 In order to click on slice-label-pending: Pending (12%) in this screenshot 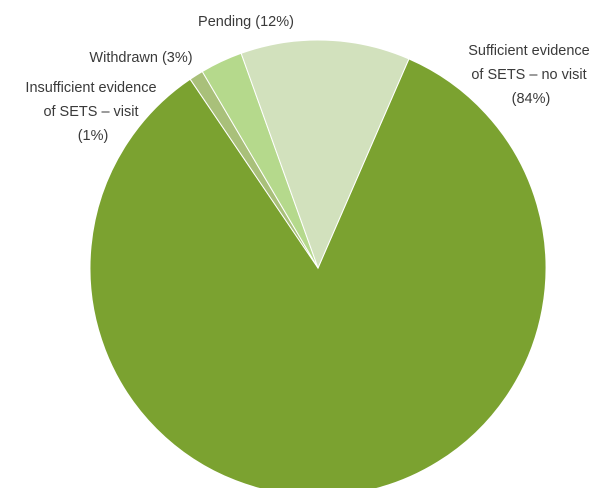, I will do `click(246, 22)`.